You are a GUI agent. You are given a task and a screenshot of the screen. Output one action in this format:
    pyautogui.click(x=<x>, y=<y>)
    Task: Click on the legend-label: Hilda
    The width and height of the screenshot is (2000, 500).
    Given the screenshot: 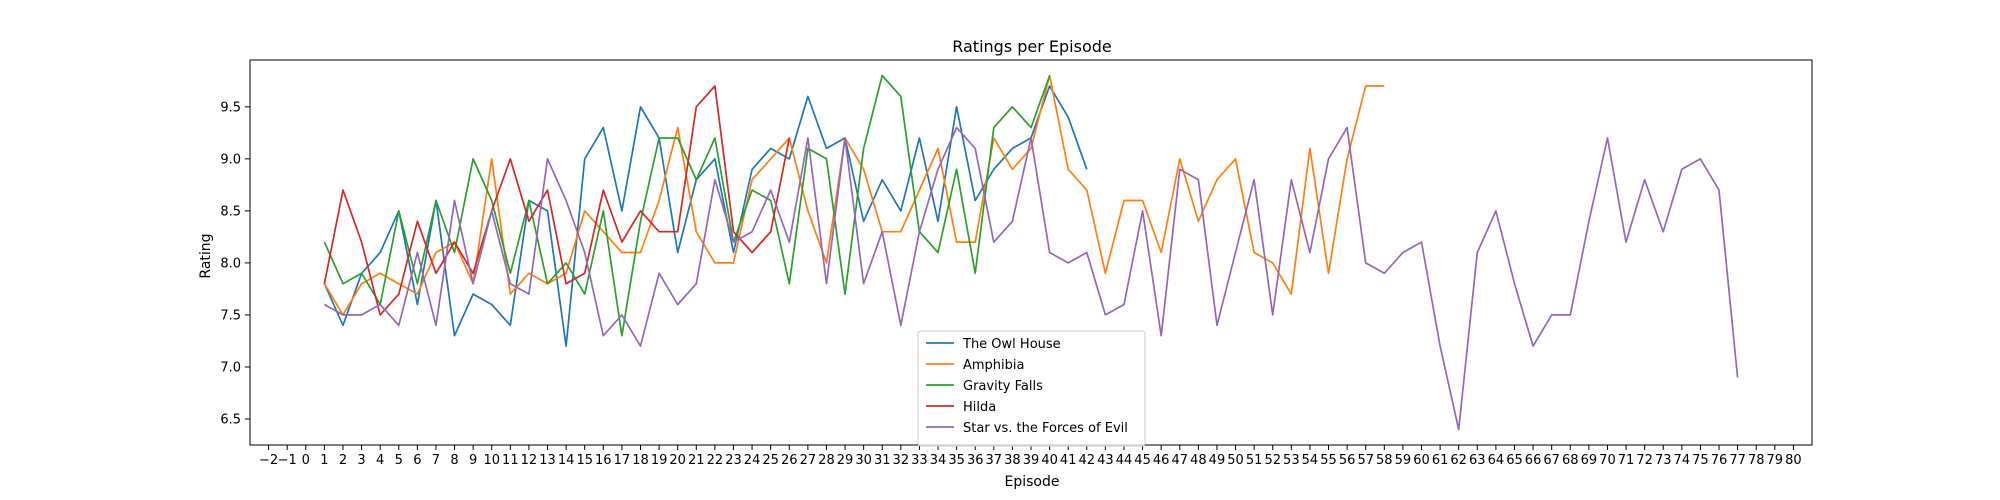 What is the action you would take?
    pyautogui.click(x=979, y=407)
    